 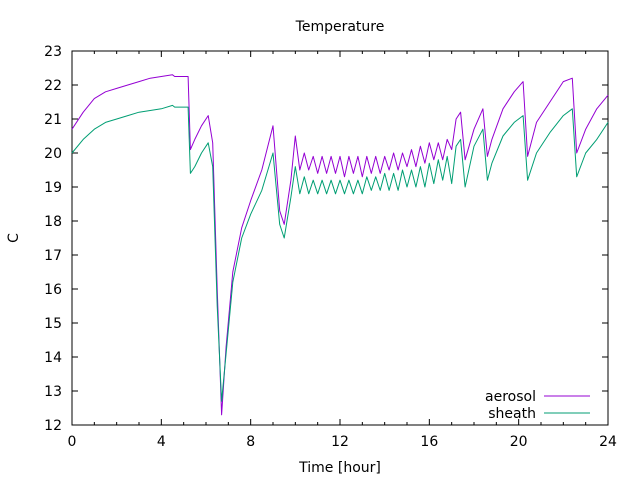 I want to click on x-tick-label: 24, so click(x=608, y=442).